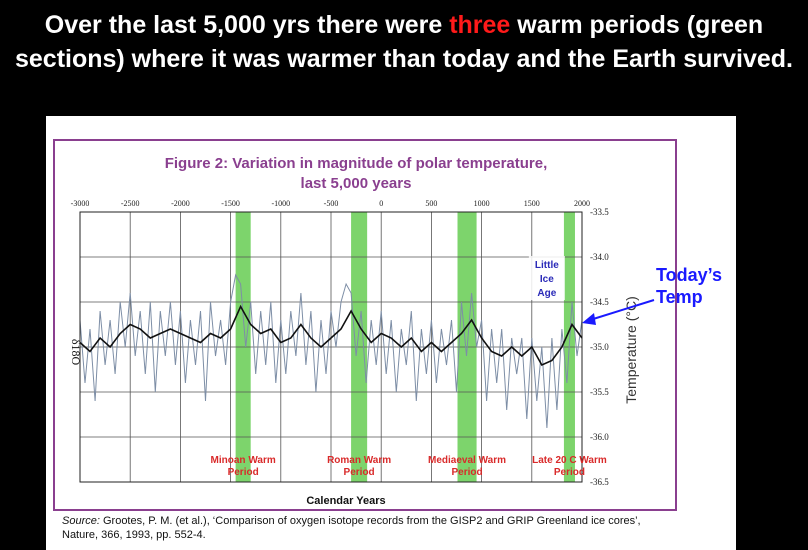 This screenshot has width=808, height=550. What do you see at coordinates (80, 203) in the screenshot?
I see `x-tick-label-0: -3000` at bounding box center [80, 203].